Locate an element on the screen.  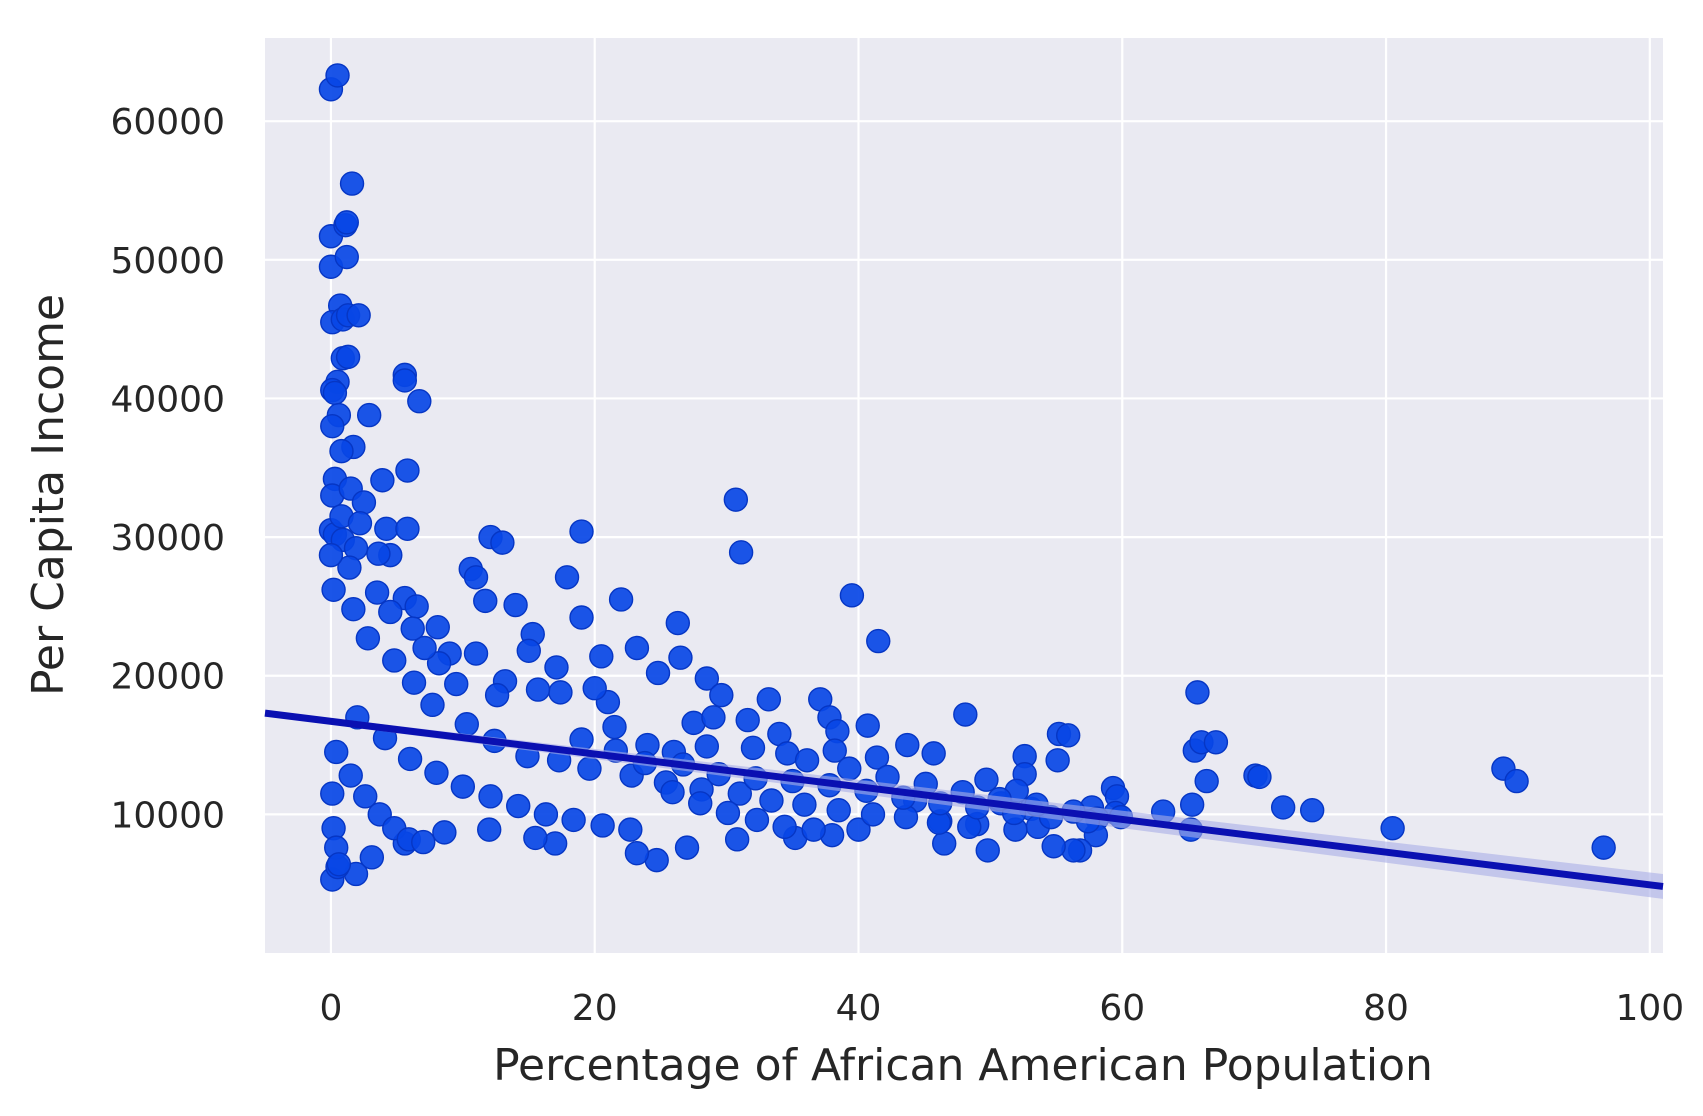
y-tick-label: 40000 is located at coordinates (167, 399).